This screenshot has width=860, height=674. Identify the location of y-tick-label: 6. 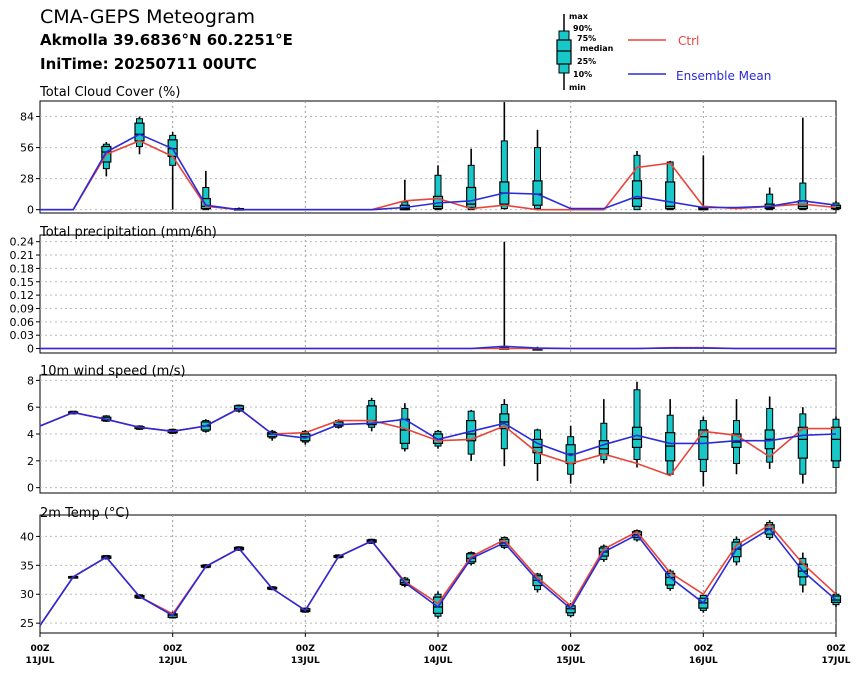
(30, 407).